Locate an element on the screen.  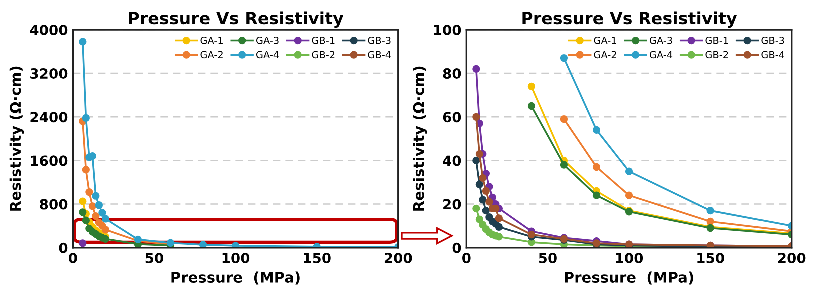
y-tick-label: 4000 is located at coordinates (49, 30).